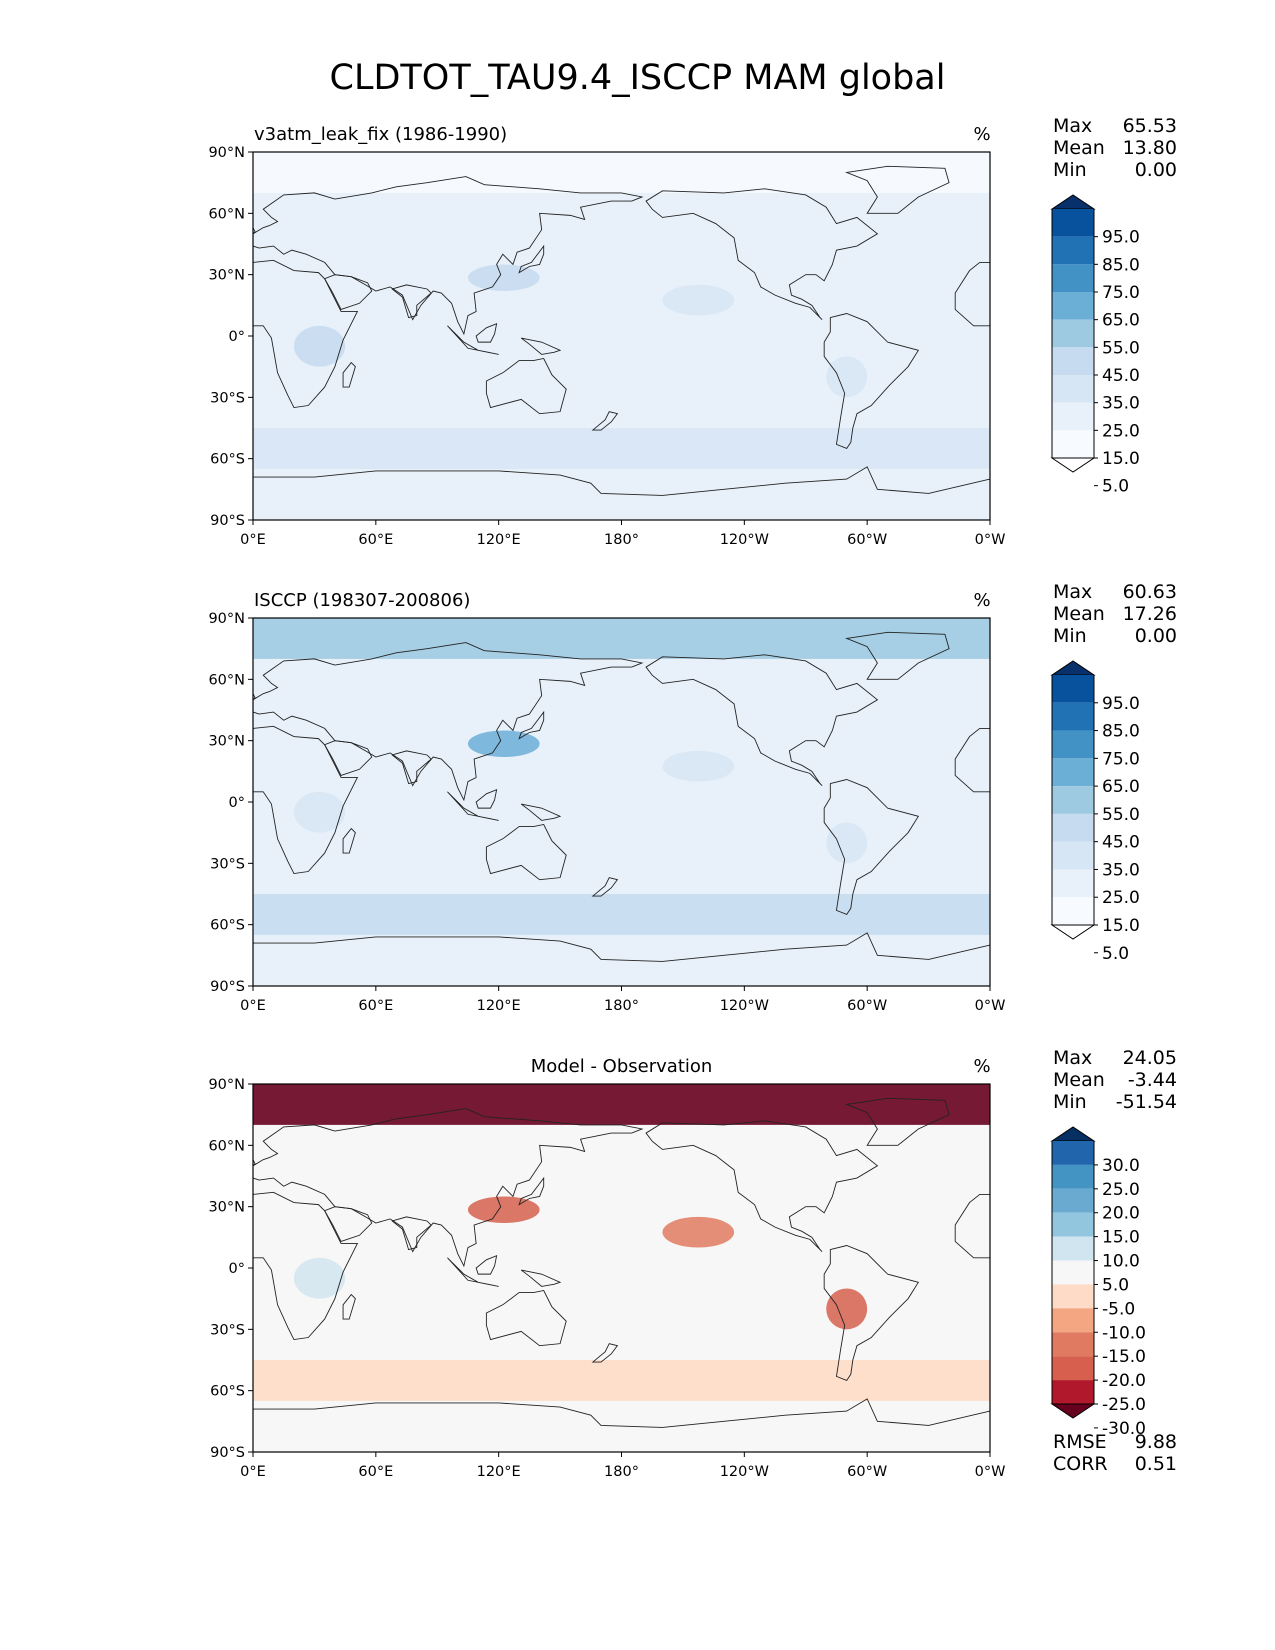 Image resolution: width=1275 pixels, height=1650 pixels. I want to click on y-tick-label: 90°N, so click(226, 1085).